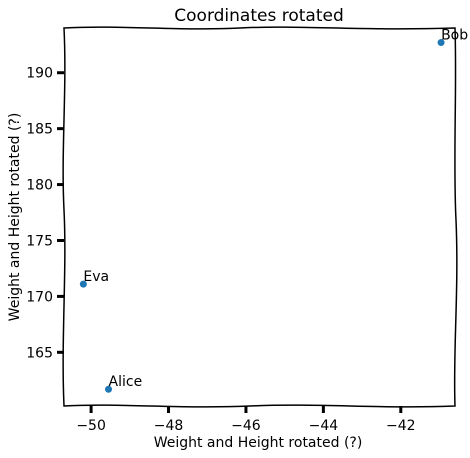 The width and height of the screenshot is (470, 458). I want to click on point-label-eva: Eva, so click(96, 277).